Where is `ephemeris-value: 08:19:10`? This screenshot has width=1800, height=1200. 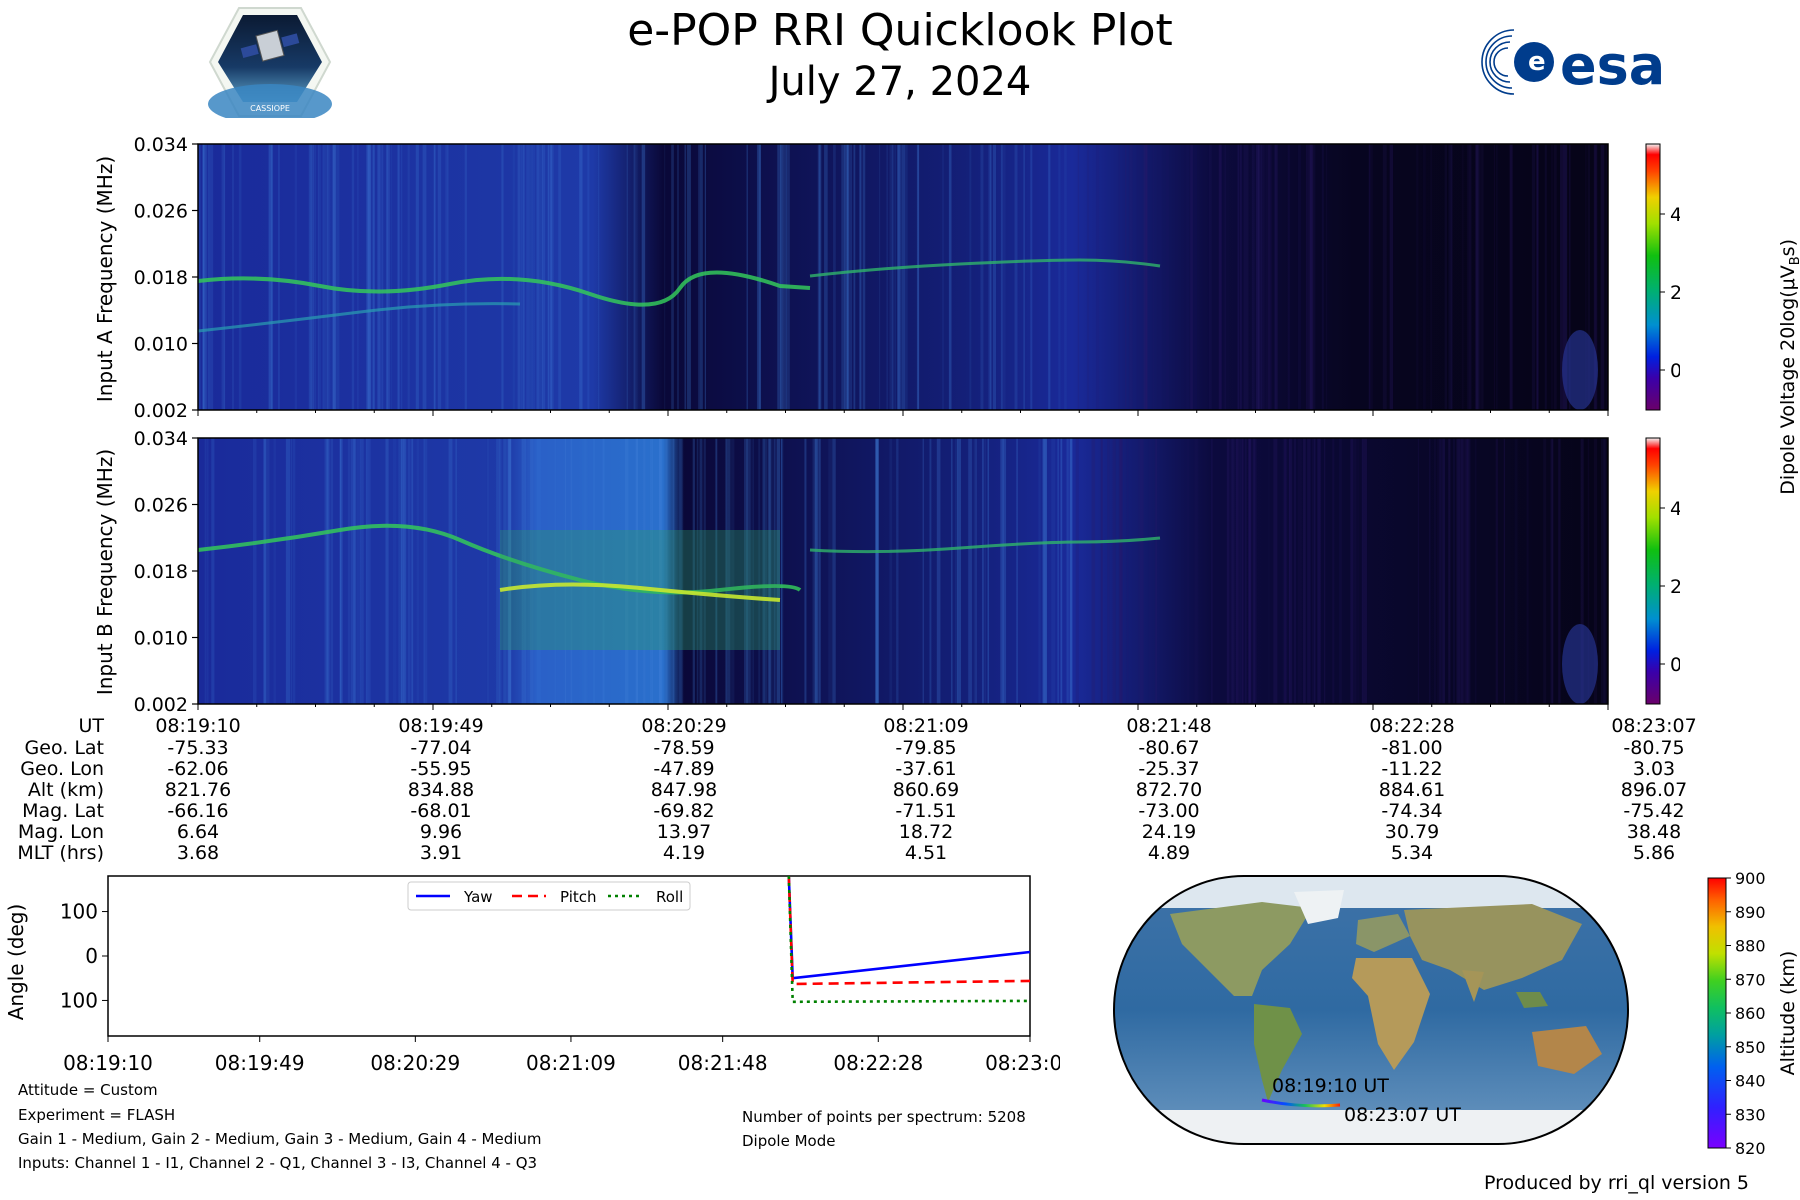
ephemeris-value: 08:19:10 is located at coordinates (198, 726).